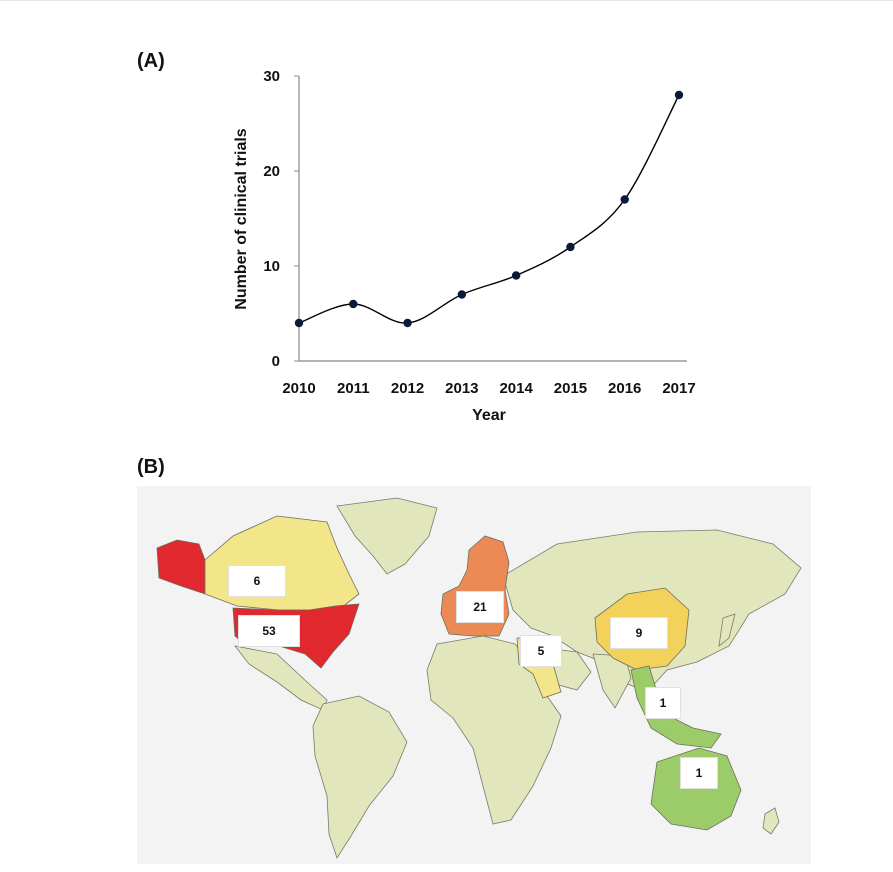 Image resolution: width=893 pixels, height=872 pixels. Describe the element at coordinates (727, 630) in the screenshot. I see `japan-shape` at that location.